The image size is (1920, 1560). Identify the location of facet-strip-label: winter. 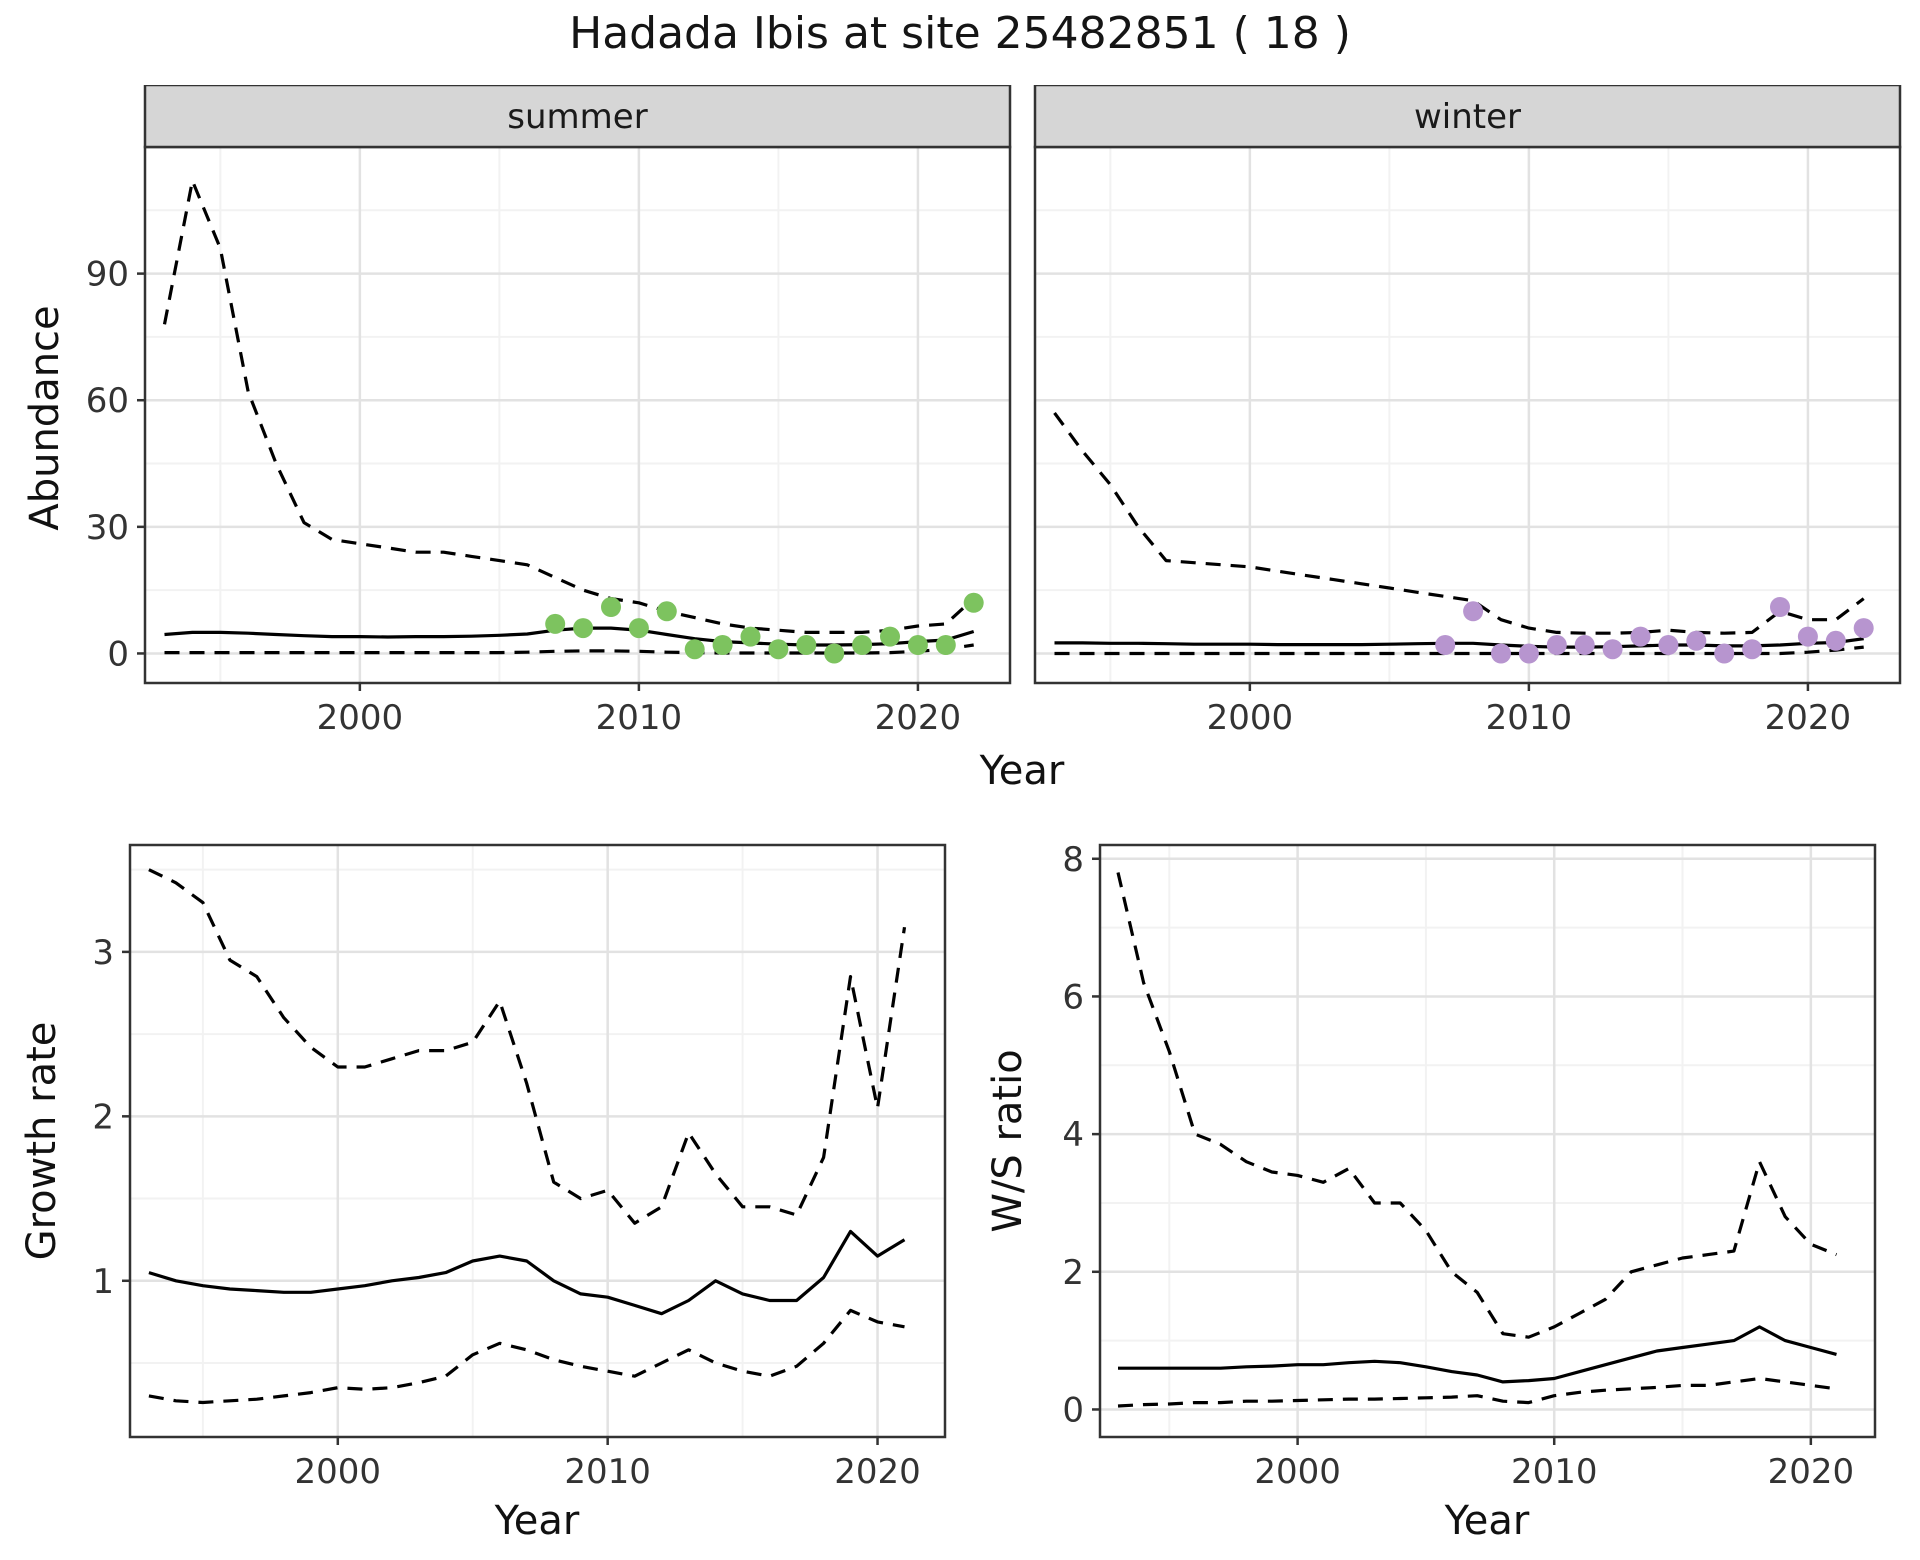
(1467, 117).